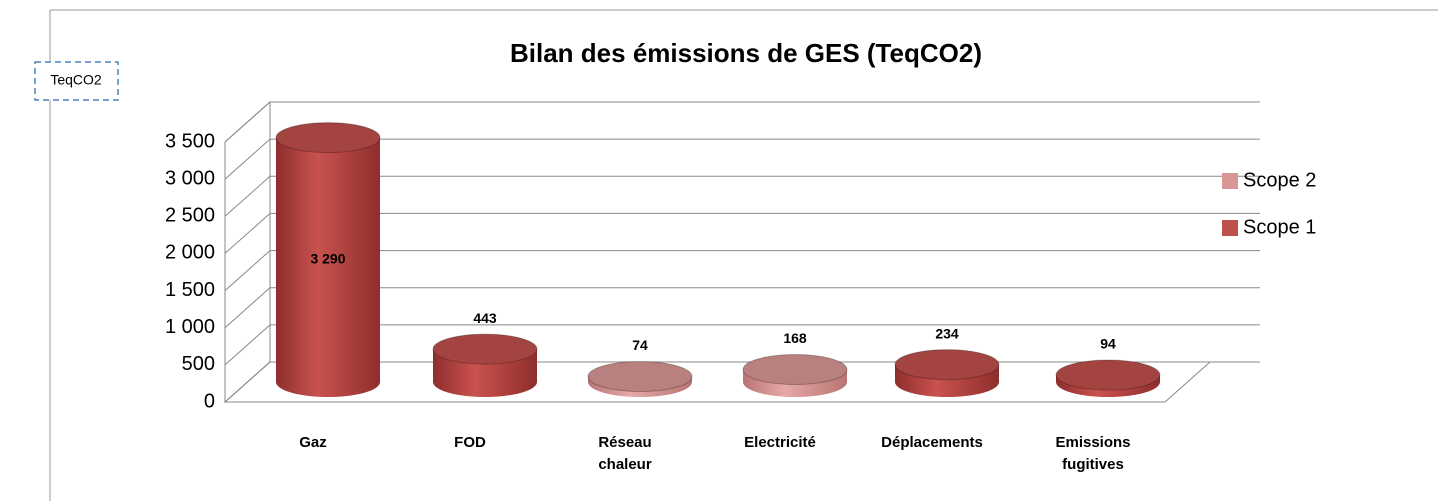 This screenshot has height=501, width=1438. Describe the element at coordinates (1108, 344) in the screenshot. I see `data-label: 94` at that location.